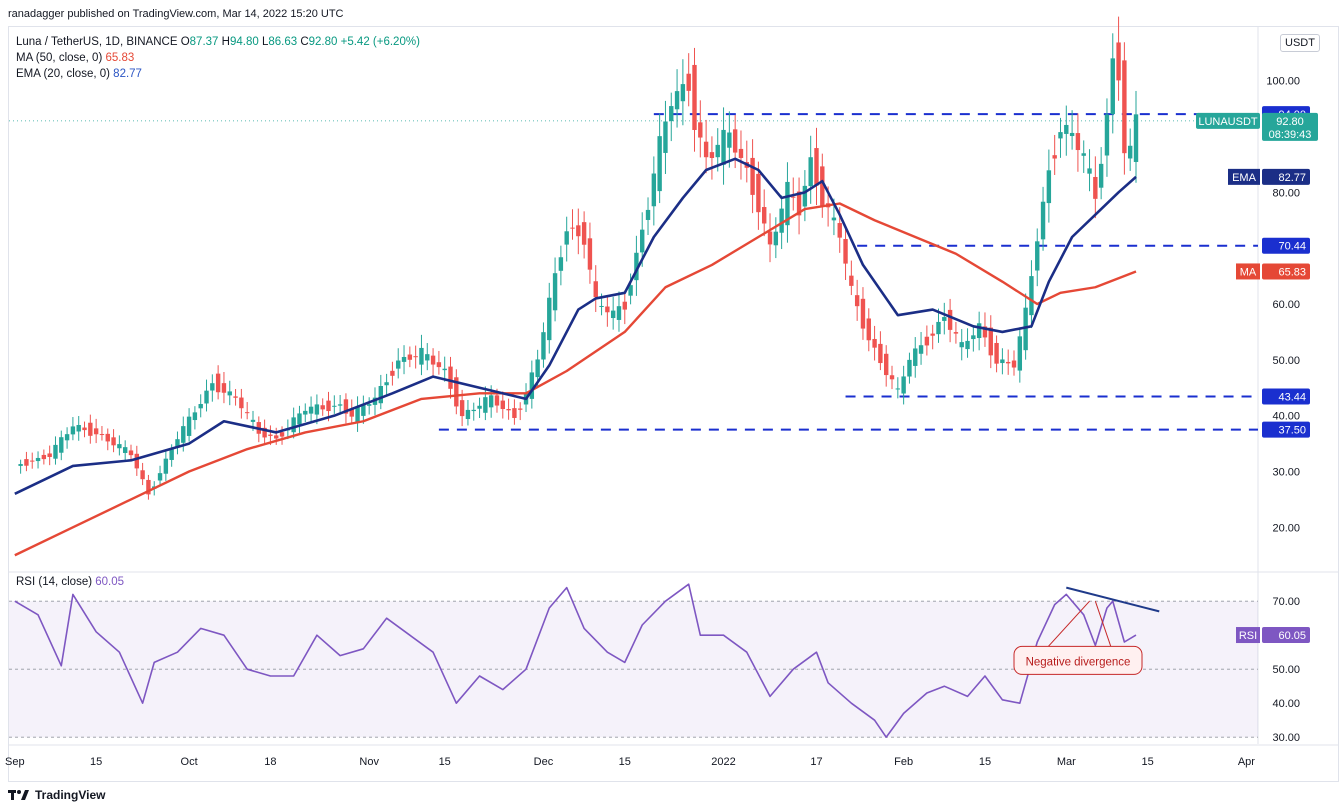 The height and width of the screenshot is (811, 1343). Describe the element at coordinates (225, 42) in the screenshot. I see `legend-high-label: H` at that location.